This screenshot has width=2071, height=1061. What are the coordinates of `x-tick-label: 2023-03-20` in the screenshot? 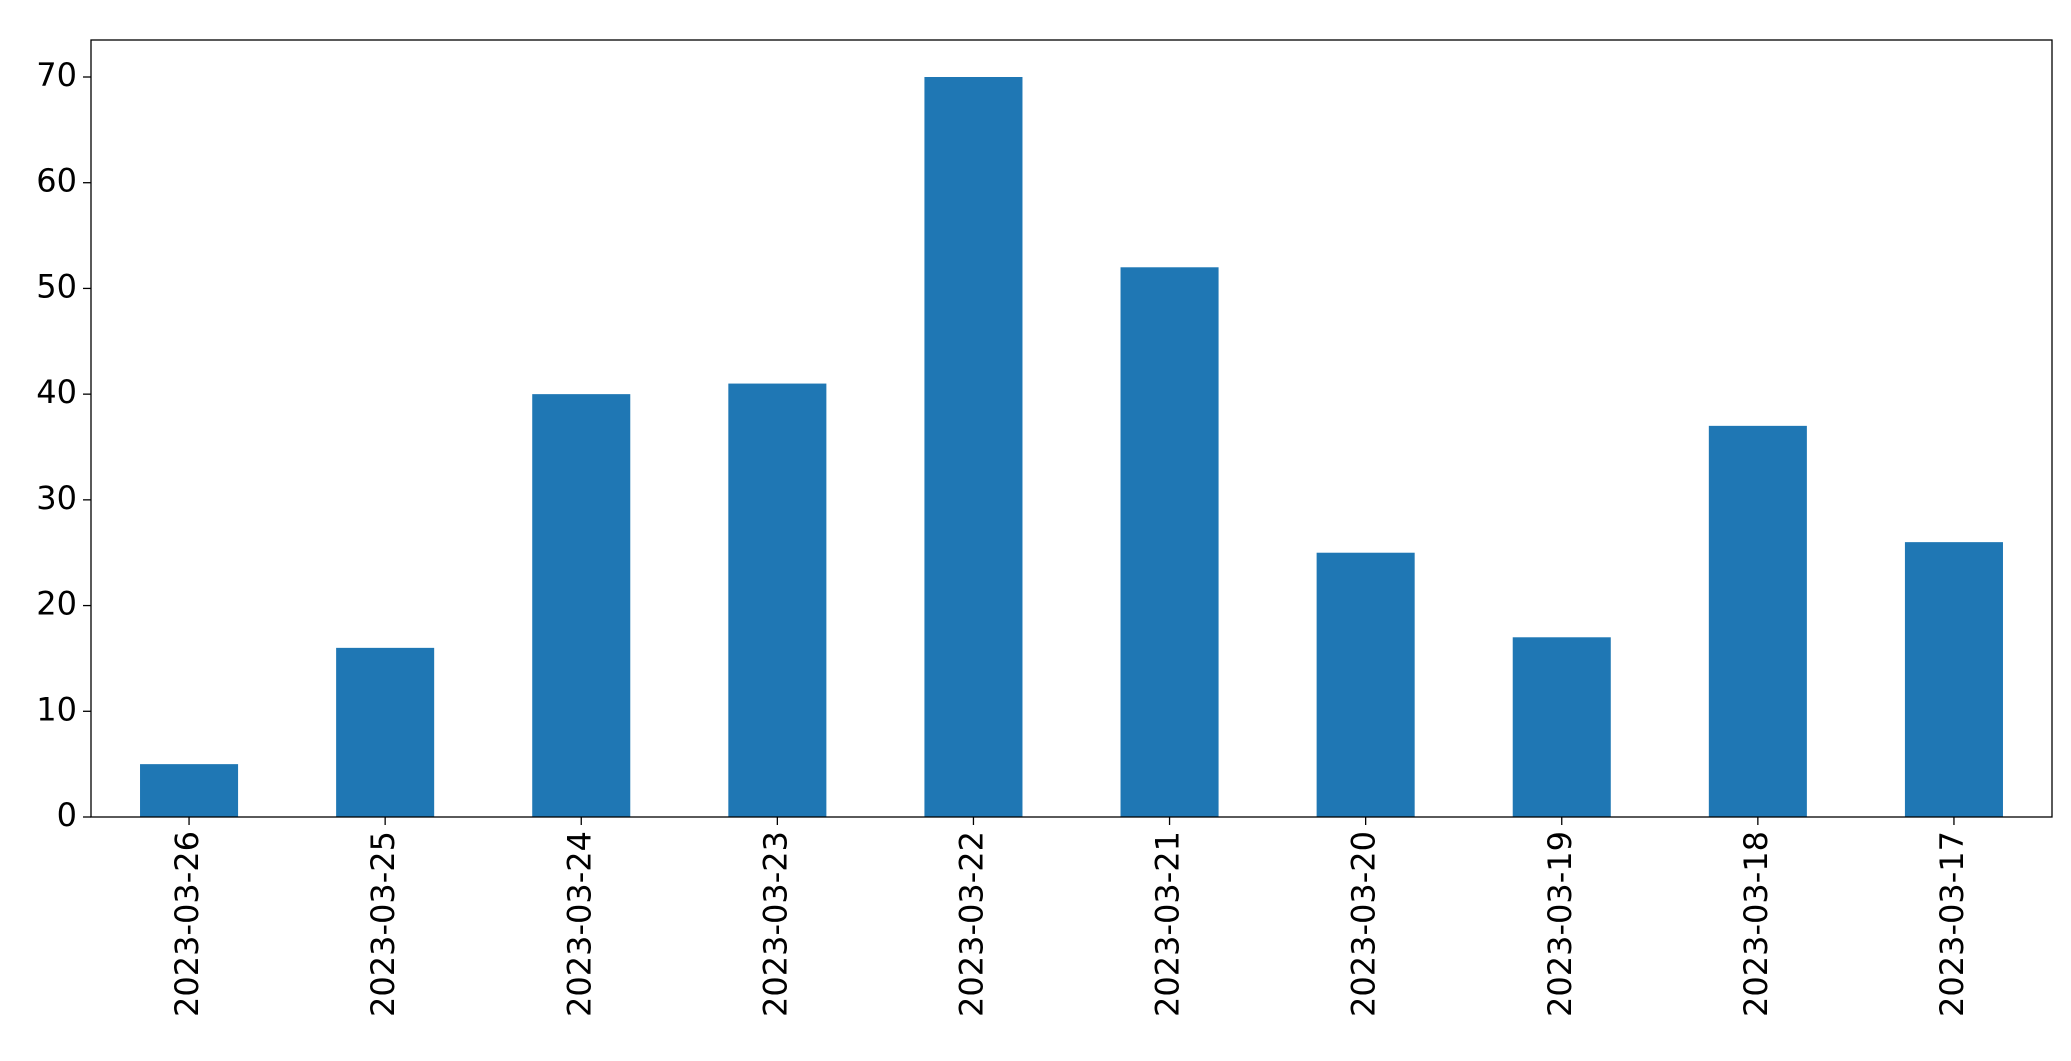 It's located at (1364, 924).